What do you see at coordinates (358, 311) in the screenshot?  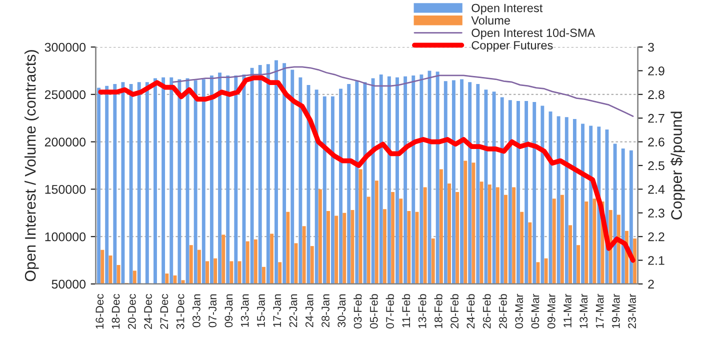 I see `x-tick-label: 03-Feb` at bounding box center [358, 311].